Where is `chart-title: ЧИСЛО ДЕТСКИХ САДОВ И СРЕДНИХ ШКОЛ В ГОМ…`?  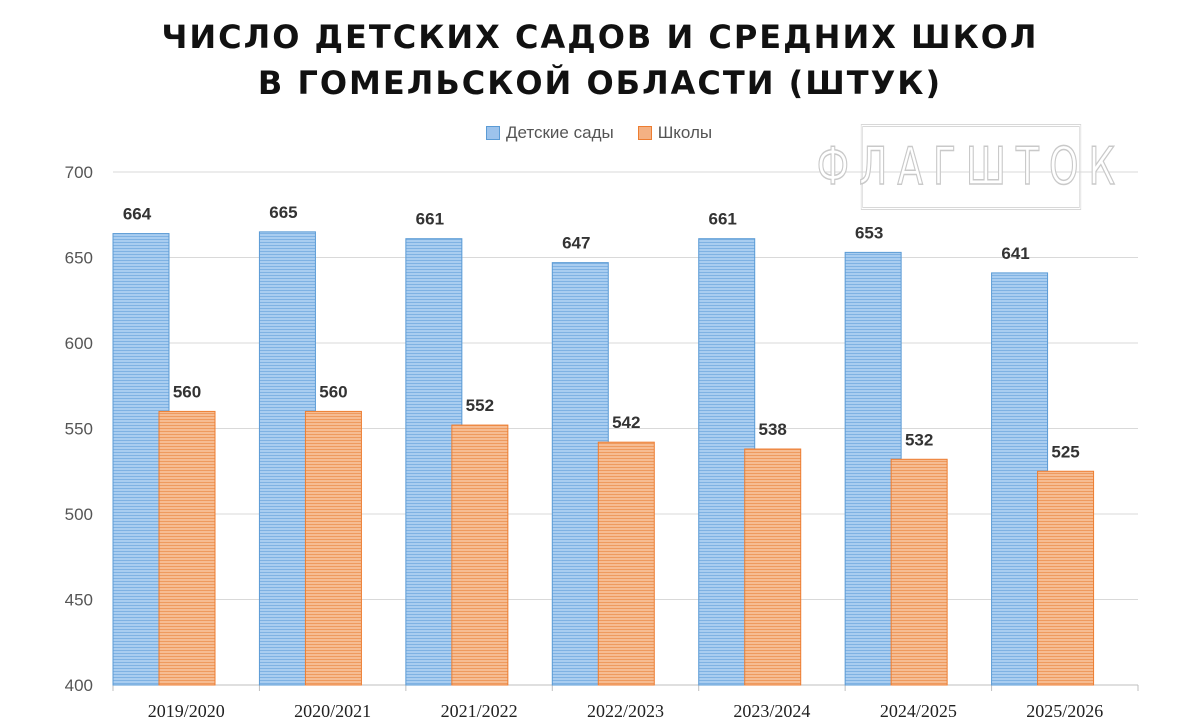 chart-title: ЧИСЛО ДЕТСКИХ САДОВ И СРЕДНИХ ШКОЛ В ГОМ… is located at coordinates (600, 60).